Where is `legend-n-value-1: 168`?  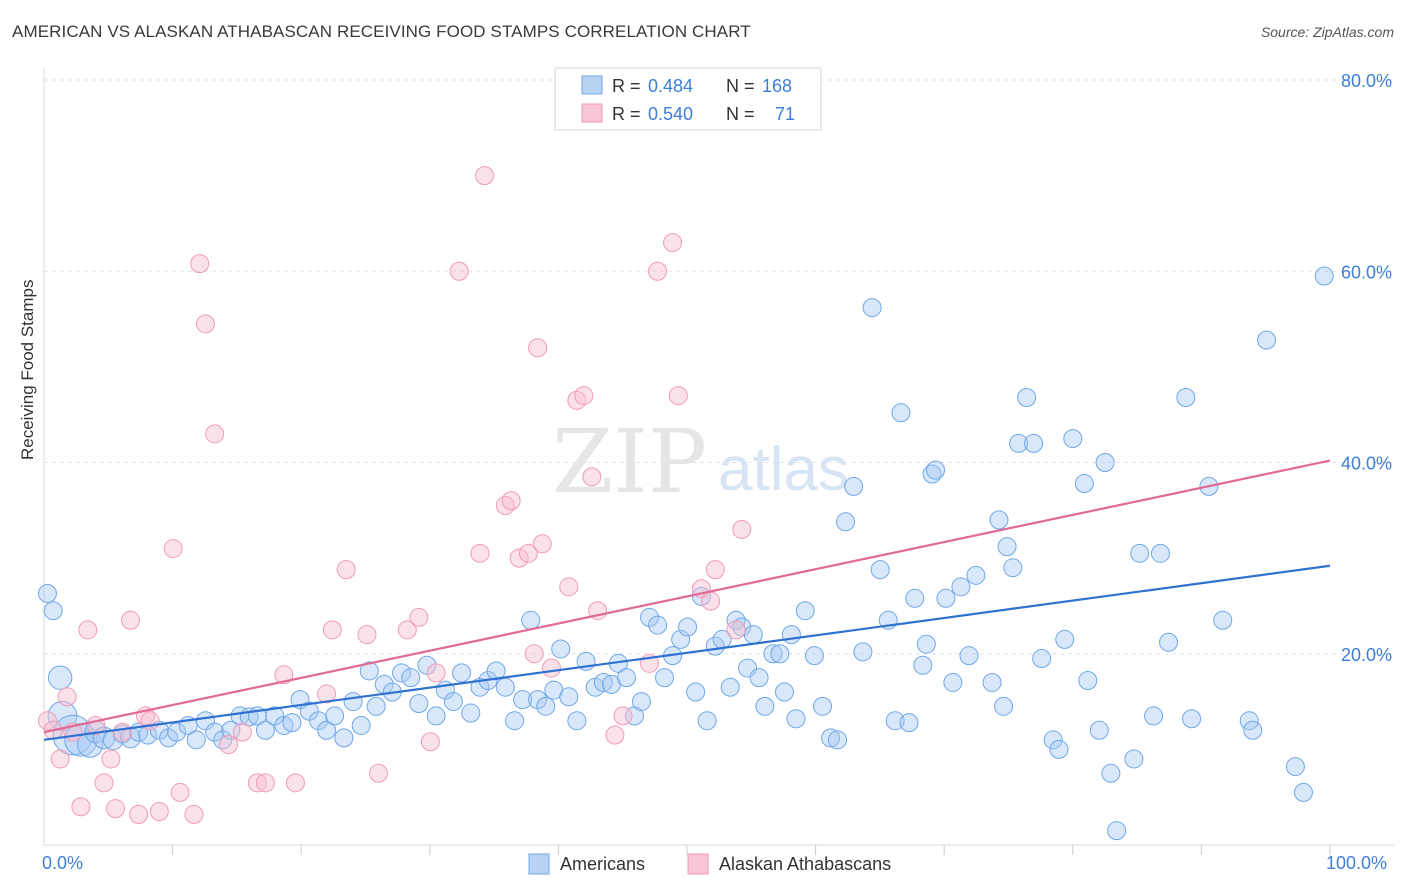
legend-n-value-1: 168 is located at coordinates (777, 86).